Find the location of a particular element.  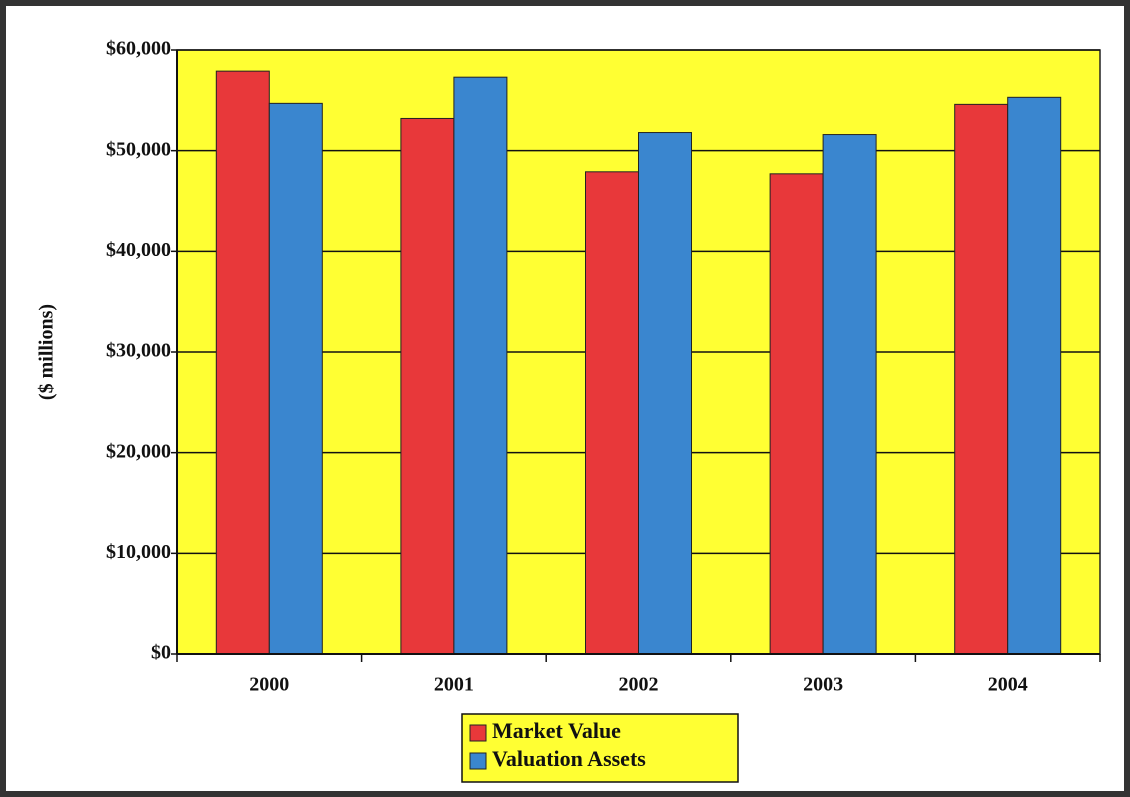

y-axis-label: ($ millions) is located at coordinates (47, 352).